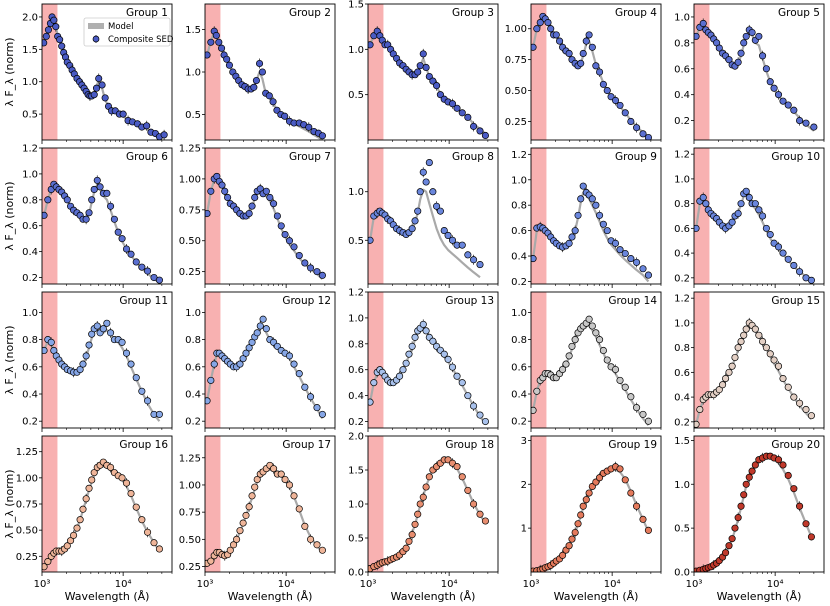 This screenshot has height=606, width=830. What do you see at coordinates (795, 445) in the screenshot?
I see `group-label: Group 20` at bounding box center [795, 445].